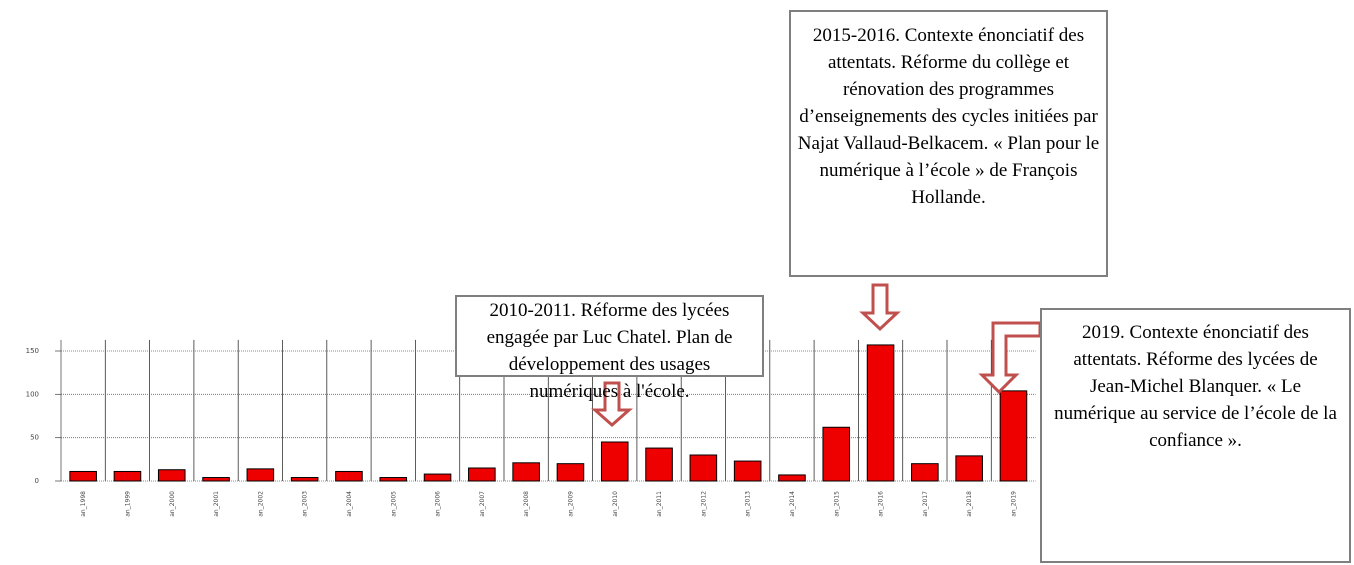 This screenshot has width=1354, height=565. Describe the element at coordinates (816, 355) in the screenshot. I see `arrows` at that location.